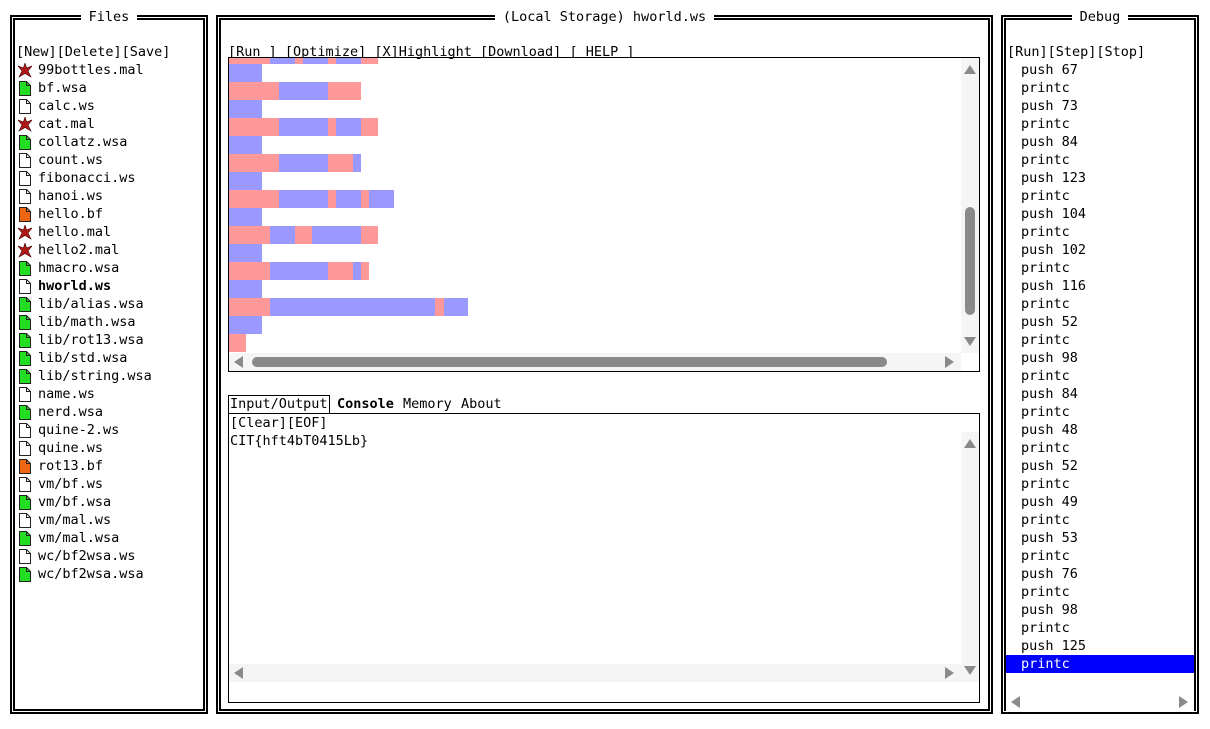 The image size is (1210, 729). I want to click on file-item: vm/mal.ws, so click(84, 520).